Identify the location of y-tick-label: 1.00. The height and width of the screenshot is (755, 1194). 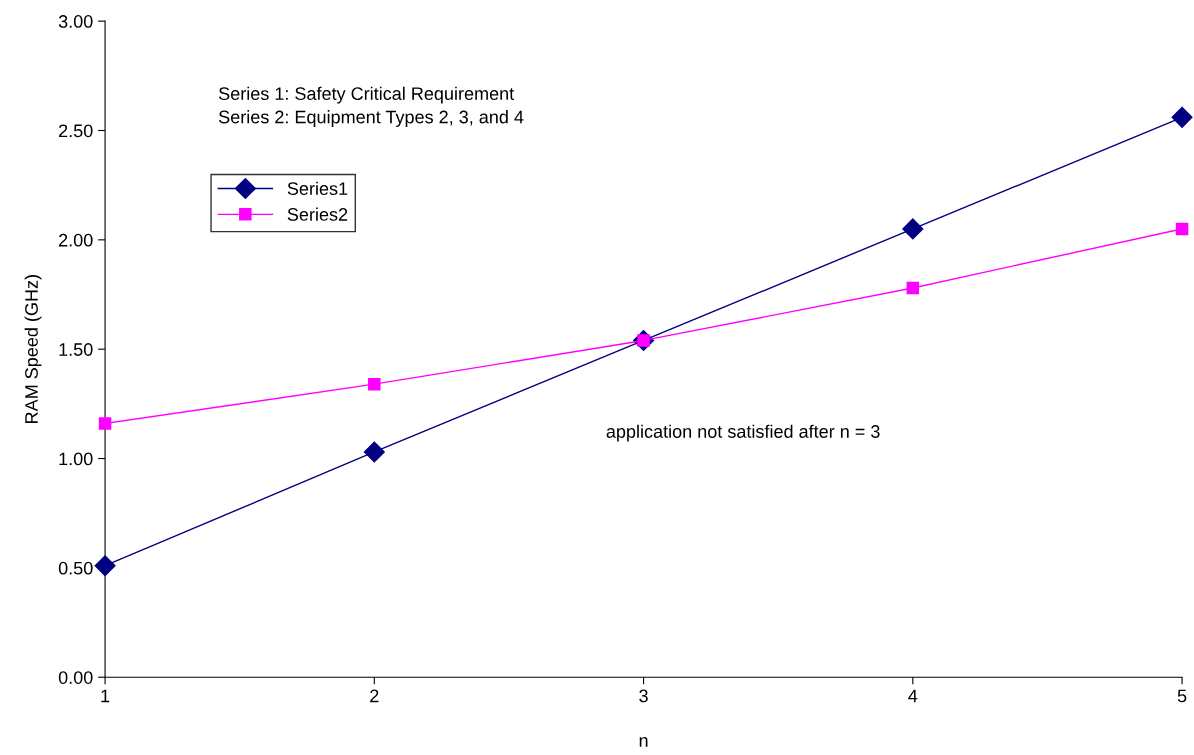
(76, 459).